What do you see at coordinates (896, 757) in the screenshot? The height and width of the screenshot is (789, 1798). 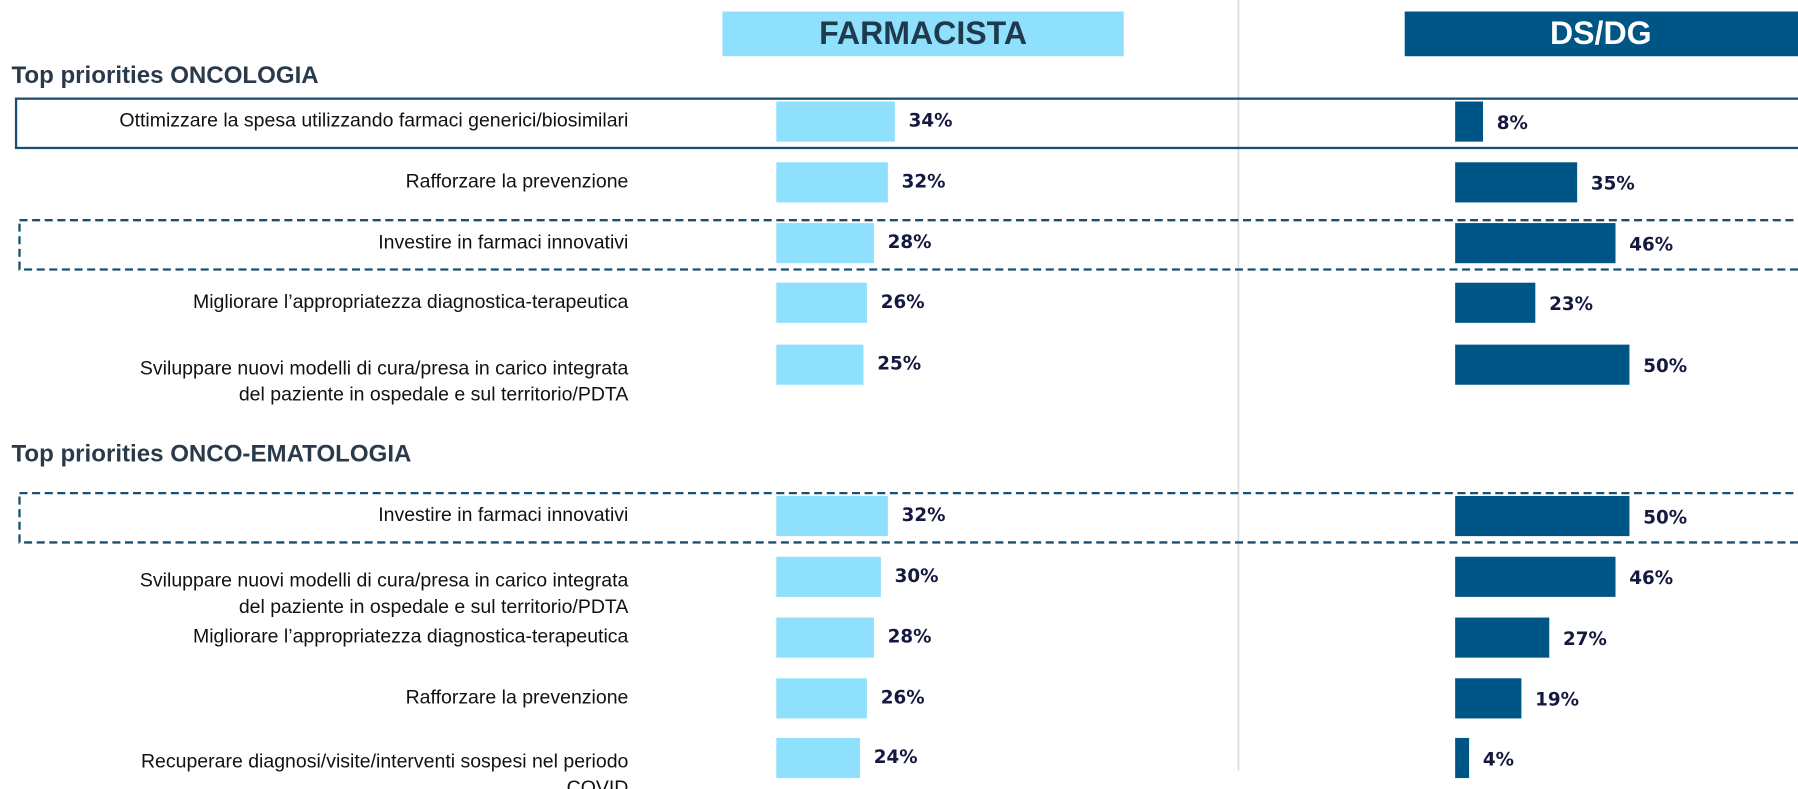 I see `value-label: 24%` at bounding box center [896, 757].